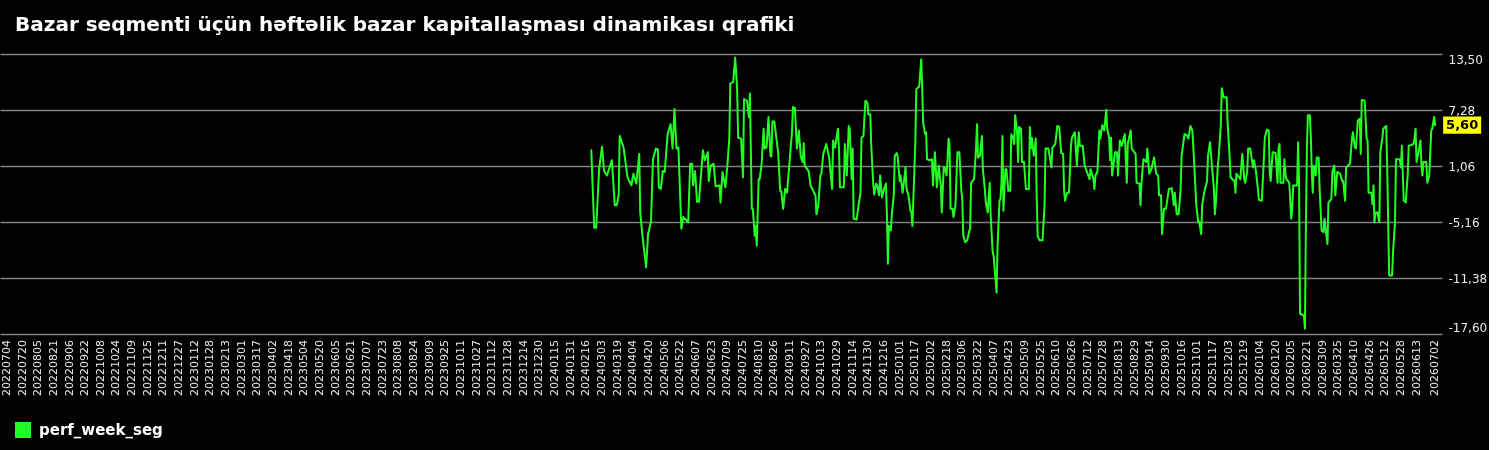  What do you see at coordinates (1291, 368) in the screenshot?
I see `x-tick-label: 20260205` at bounding box center [1291, 368].